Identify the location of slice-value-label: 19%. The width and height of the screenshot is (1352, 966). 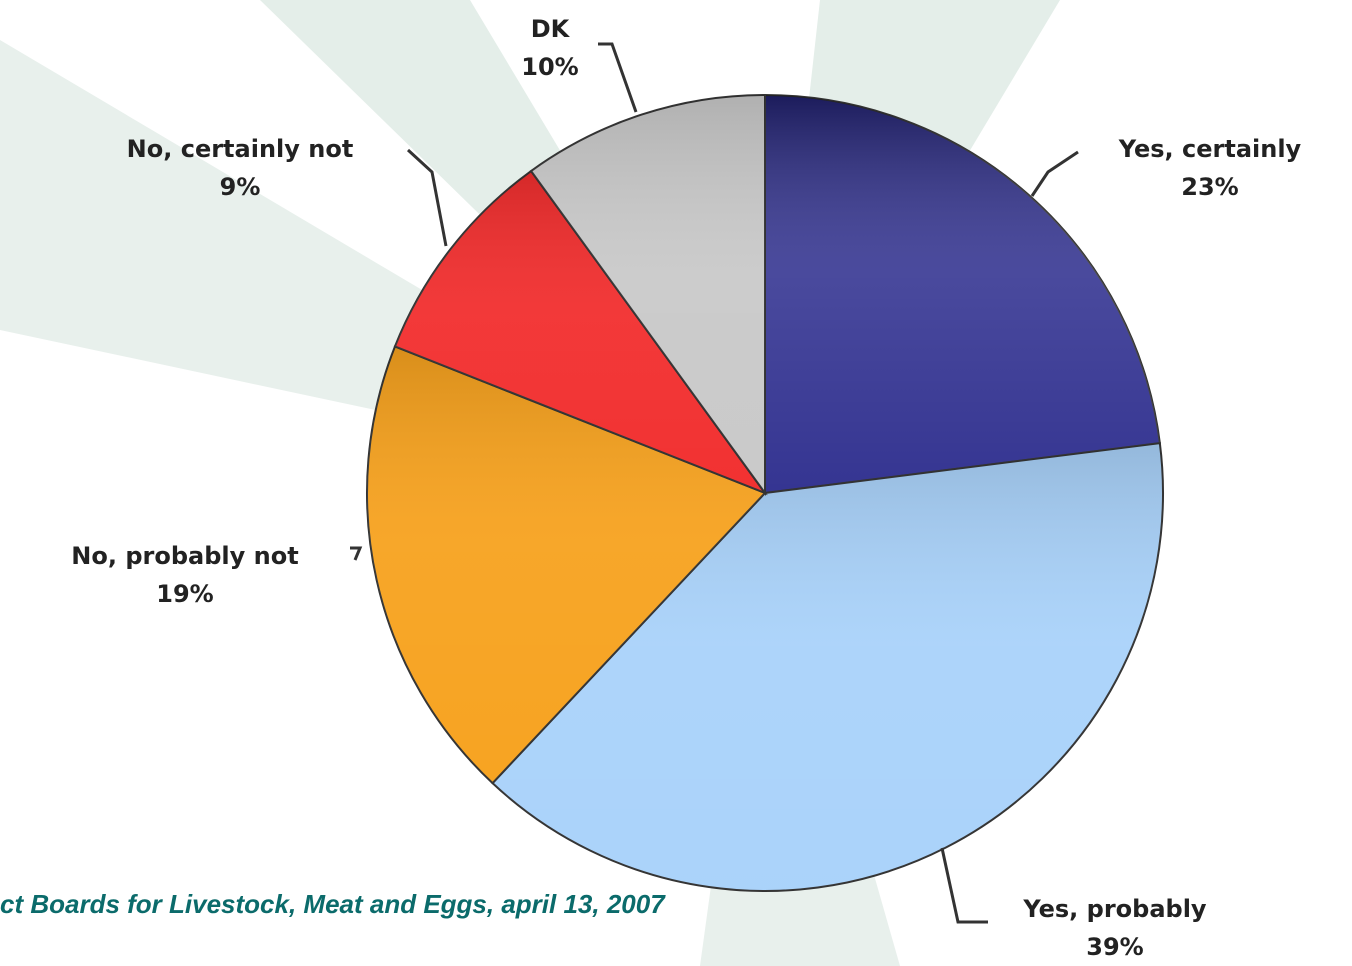
(184, 594).